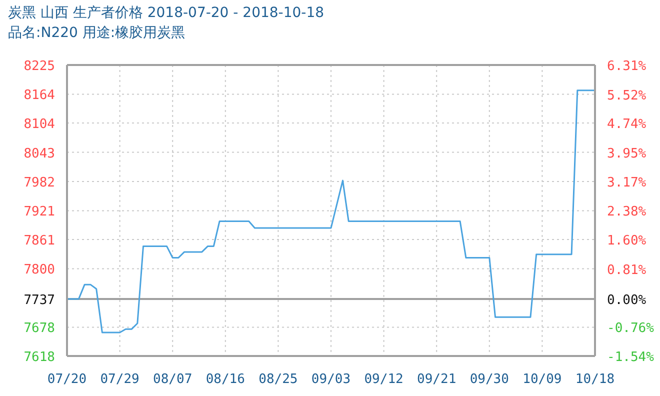 This screenshot has height=396, width=660. I want to click on y-tick-label: 7678, so click(39, 328).